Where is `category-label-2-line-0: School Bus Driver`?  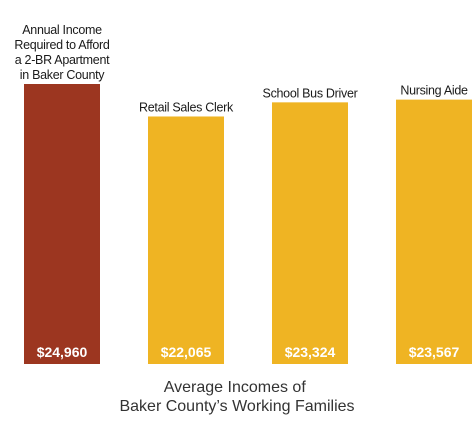 category-label-2-line-0: School Bus Driver is located at coordinates (310, 93).